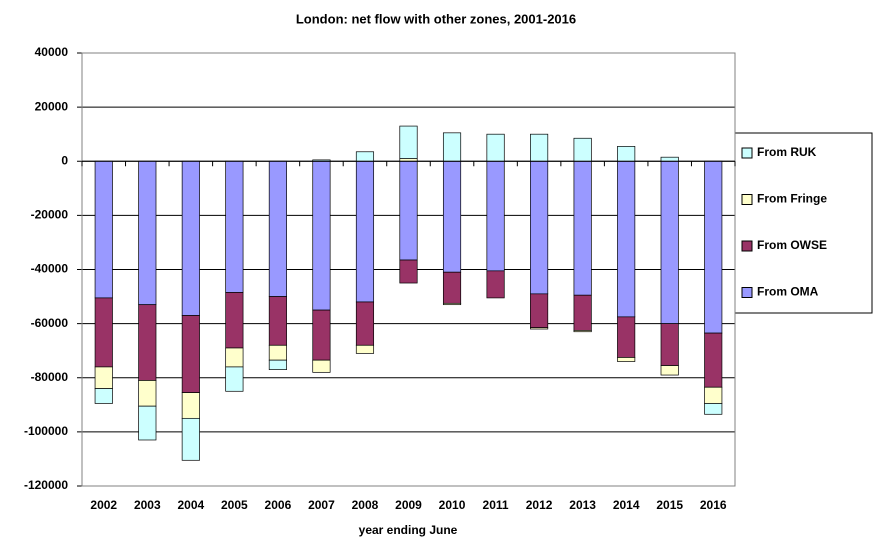  Describe the element at coordinates (190, 505) in the screenshot. I see `x-tick-label: 2004` at that location.